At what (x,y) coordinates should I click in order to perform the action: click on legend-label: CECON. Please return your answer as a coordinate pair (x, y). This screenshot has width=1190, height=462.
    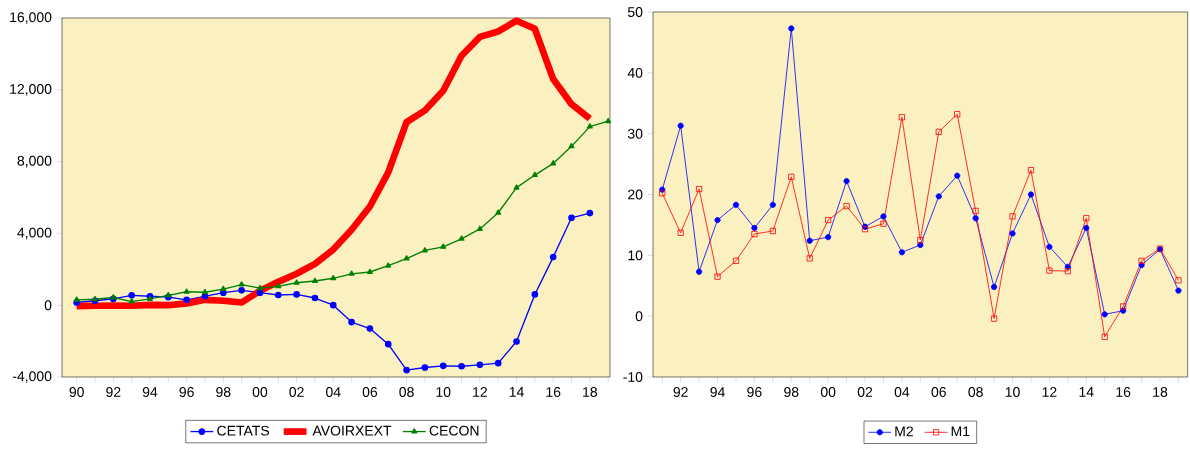
    Looking at the image, I should click on (454, 430).